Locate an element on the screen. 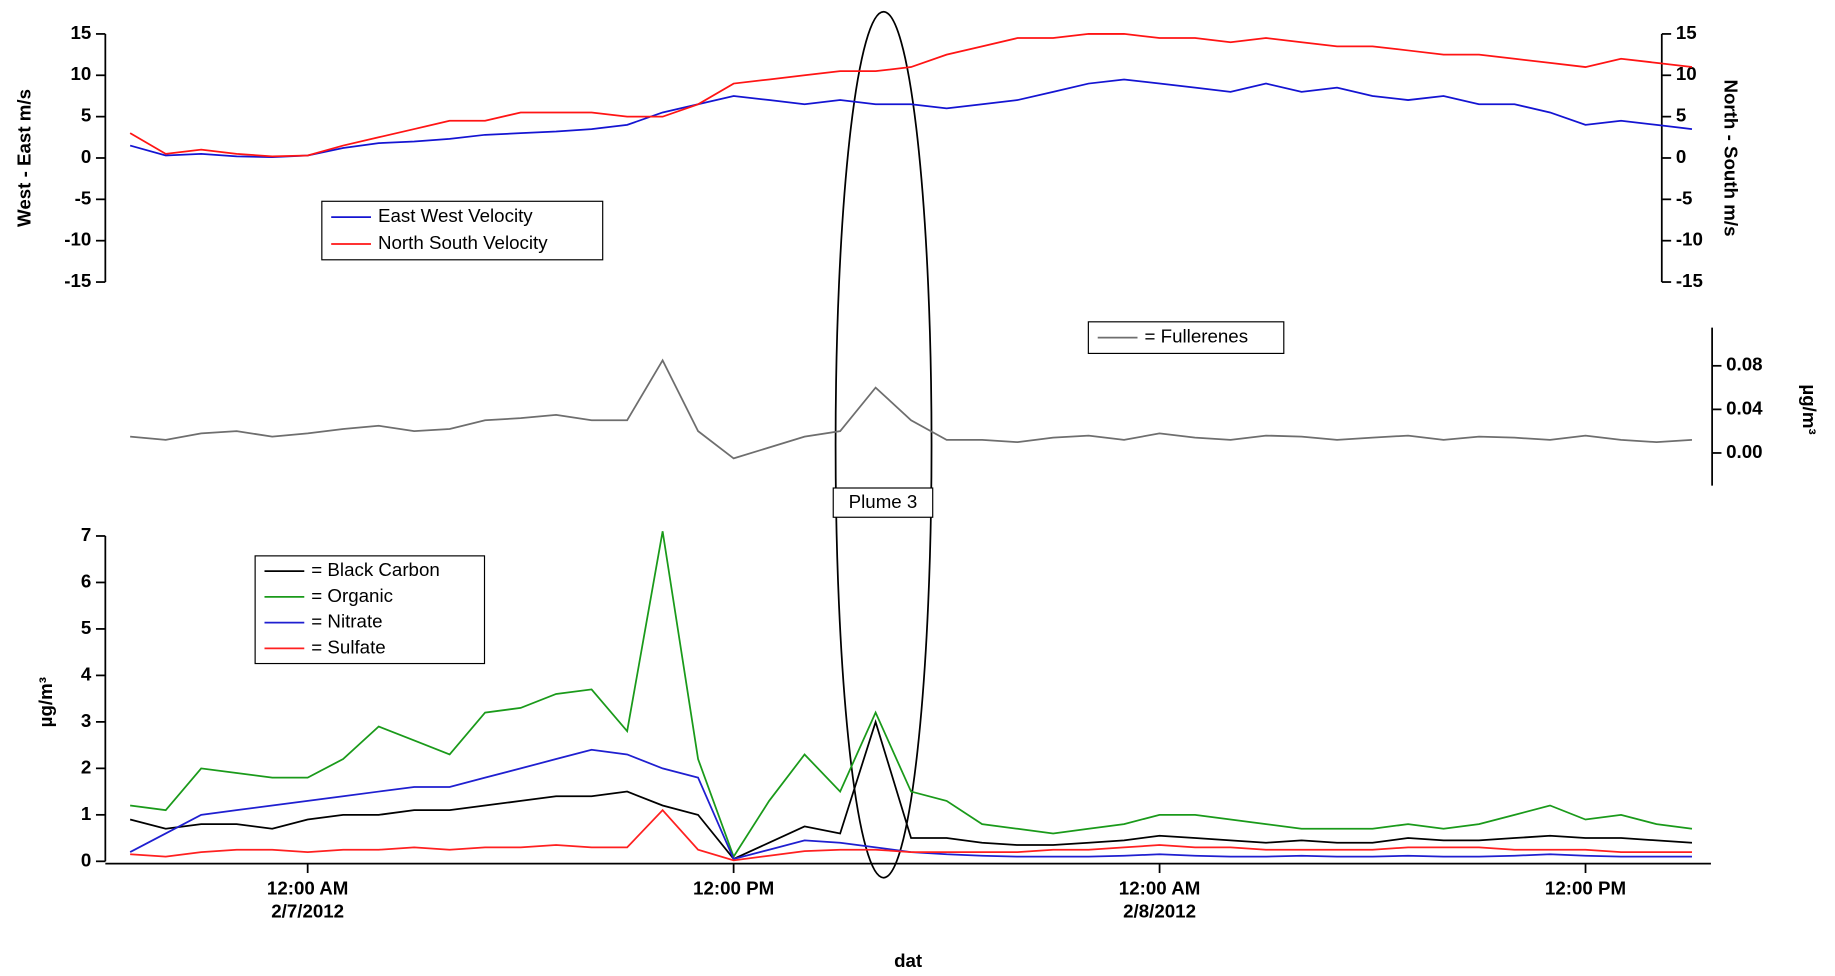 The height and width of the screenshot is (976, 1835). y-tick-label: 0.04 is located at coordinates (1744, 407).